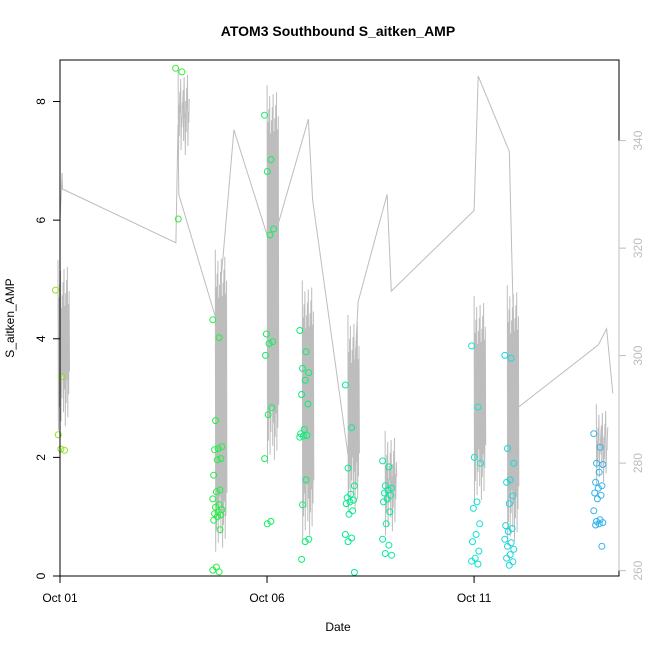 This screenshot has height=650, width=650. Describe the element at coordinates (41, 101) in the screenshot. I see `y-tick-label: 8` at that location.